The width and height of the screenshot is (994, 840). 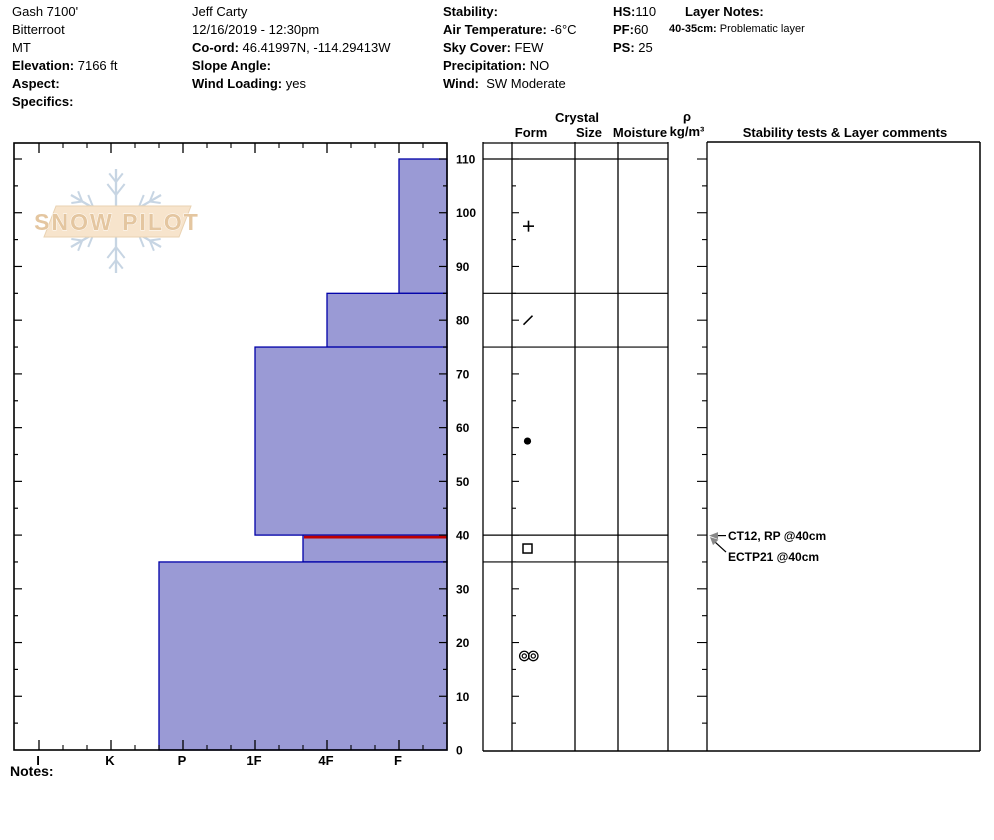 What do you see at coordinates (463, 589) in the screenshot?
I see `depth-label-30: 30` at bounding box center [463, 589].